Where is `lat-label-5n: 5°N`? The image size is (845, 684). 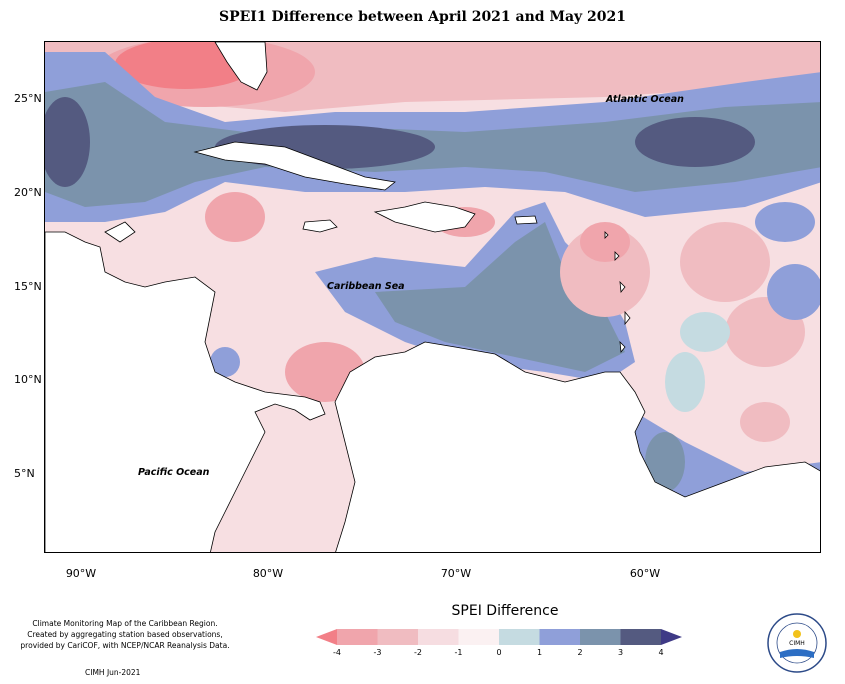
lat-label-5n: 5°N is located at coordinates (24, 473).